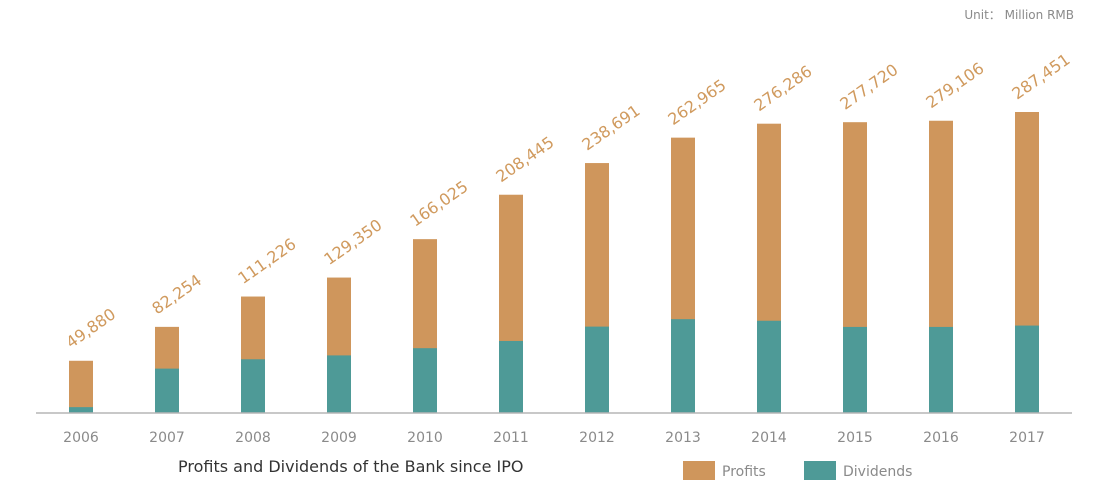  What do you see at coordinates (868, 87) in the screenshot?
I see `profit-value-label-2015: 277,720` at bounding box center [868, 87].